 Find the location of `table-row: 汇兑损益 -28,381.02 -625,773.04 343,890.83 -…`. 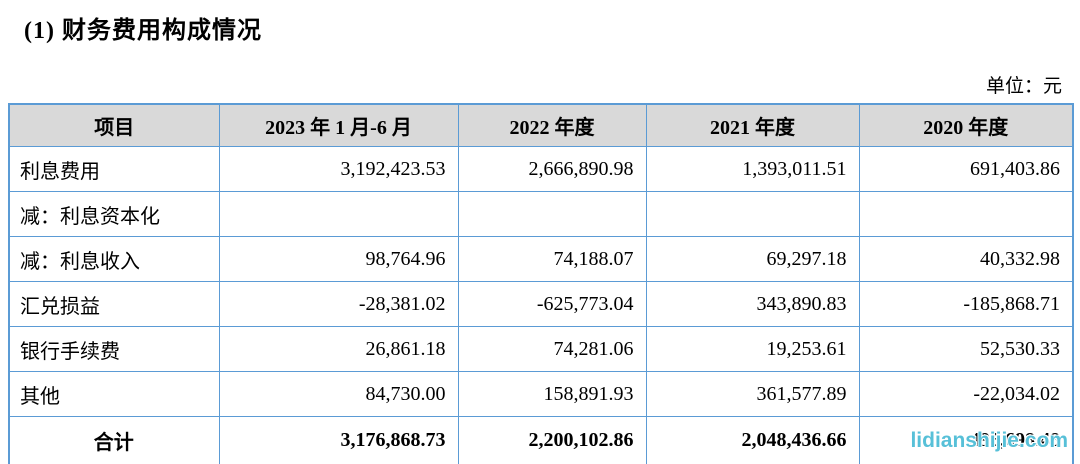

table-row: 汇兑损益 -28,381.02 -625,773.04 343,890.83 -… is located at coordinates (541, 304).